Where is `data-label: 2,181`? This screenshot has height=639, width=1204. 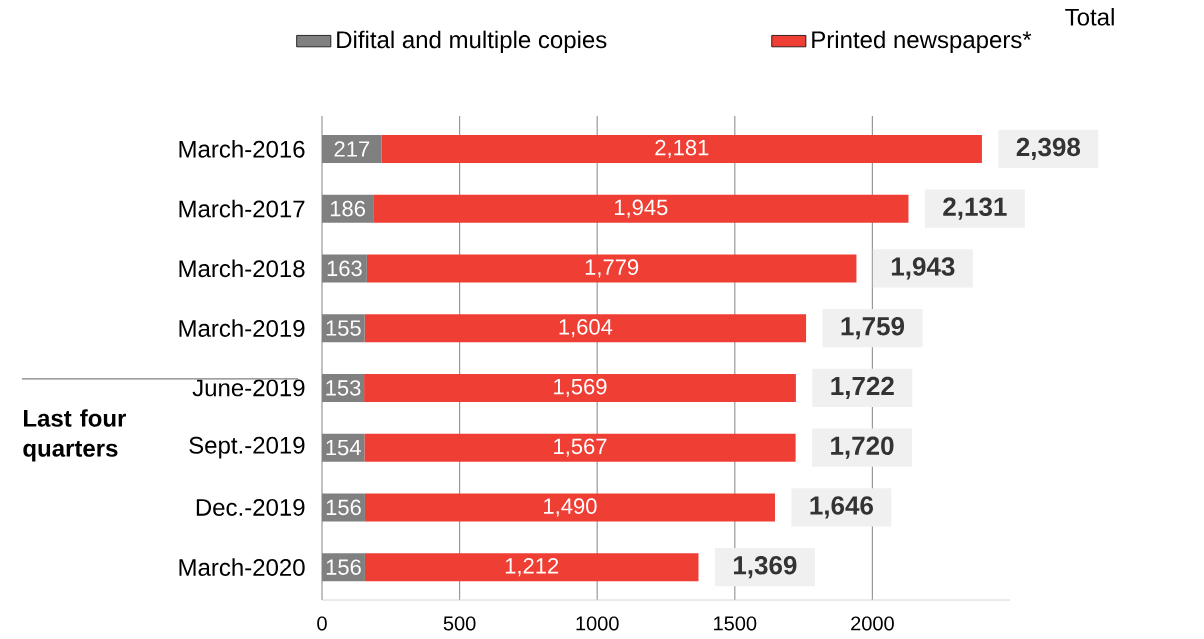
data-label: 2,181 is located at coordinates (682, 149).